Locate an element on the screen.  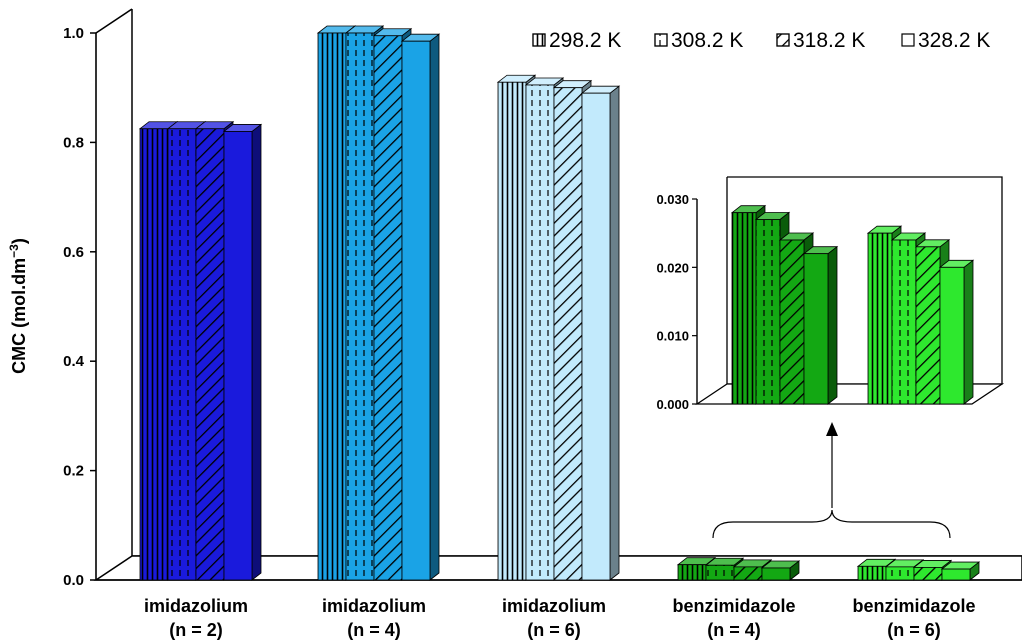
legend-item: 318.2 K is located at coordinates (820, 40).